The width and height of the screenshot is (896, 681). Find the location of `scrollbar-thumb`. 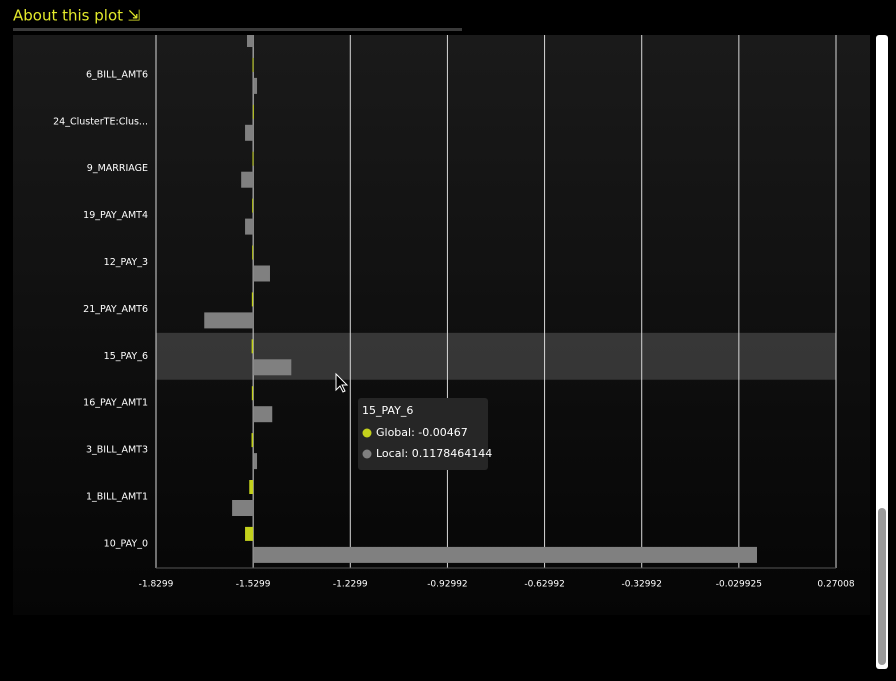

scrollbar-thumb is located at coordinates (882, 586).